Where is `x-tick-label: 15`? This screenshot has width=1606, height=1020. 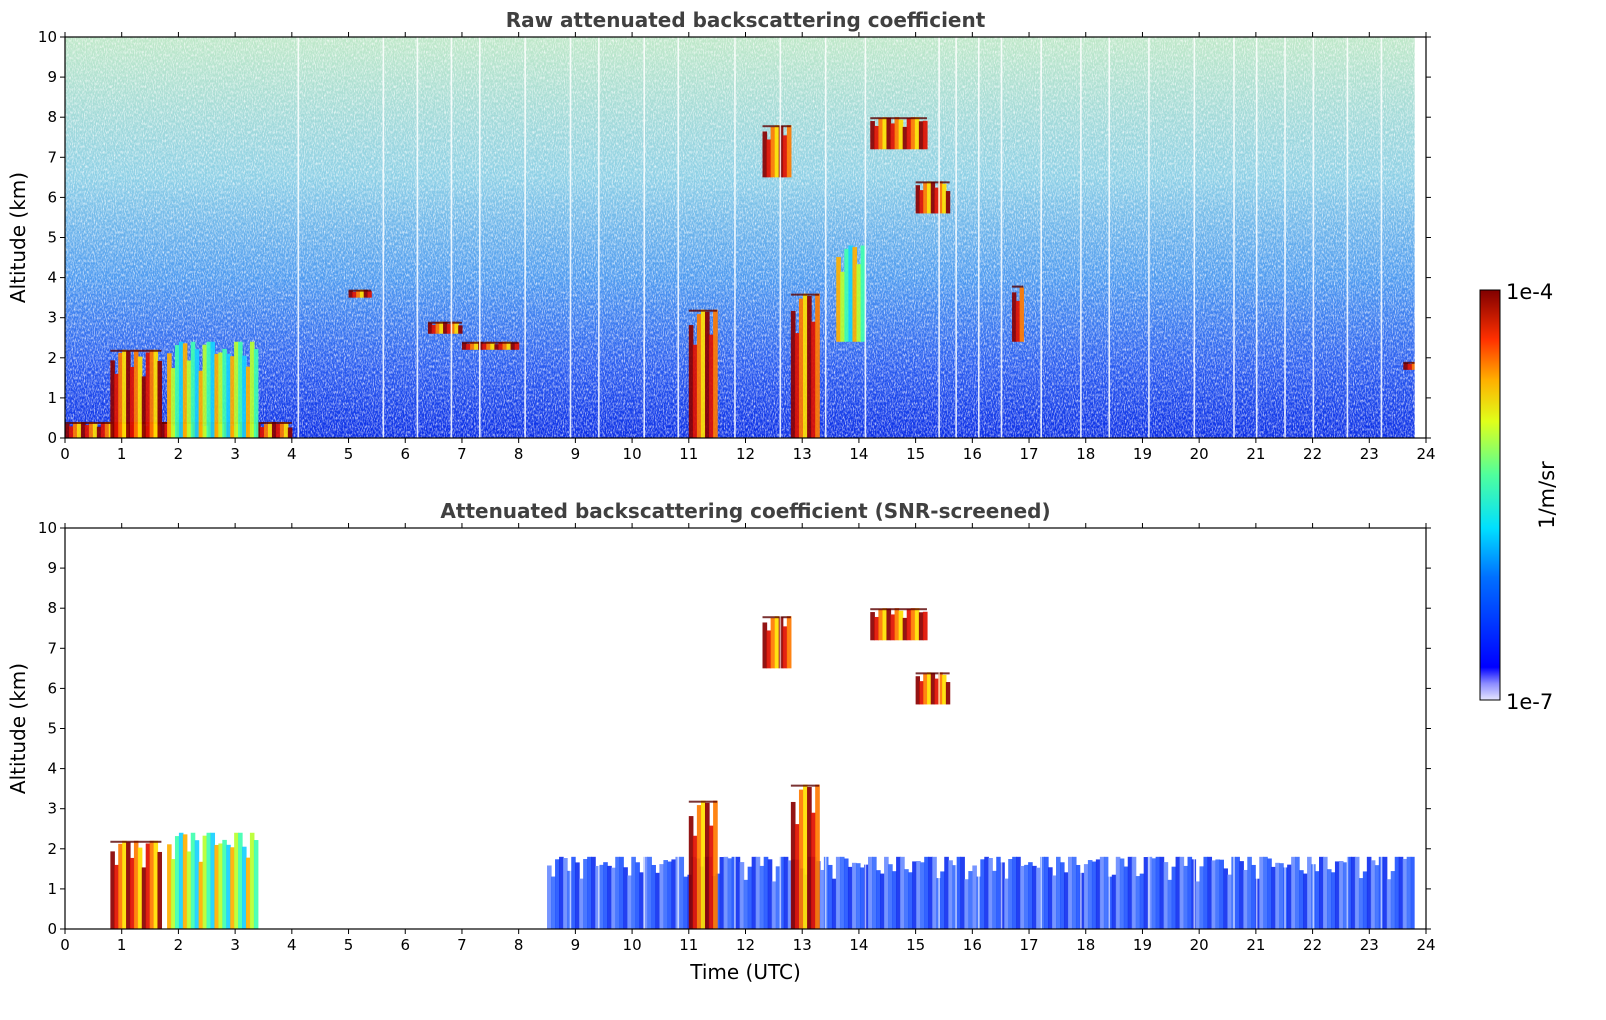
x-tick-label: 15 is located at coordinates (915, 945).